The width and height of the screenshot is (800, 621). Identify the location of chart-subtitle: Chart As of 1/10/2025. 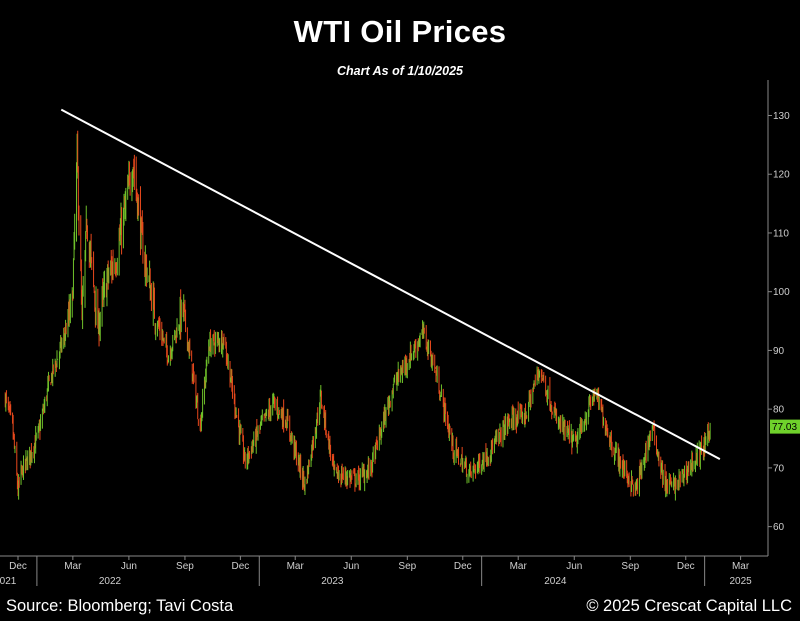
(400, 71).